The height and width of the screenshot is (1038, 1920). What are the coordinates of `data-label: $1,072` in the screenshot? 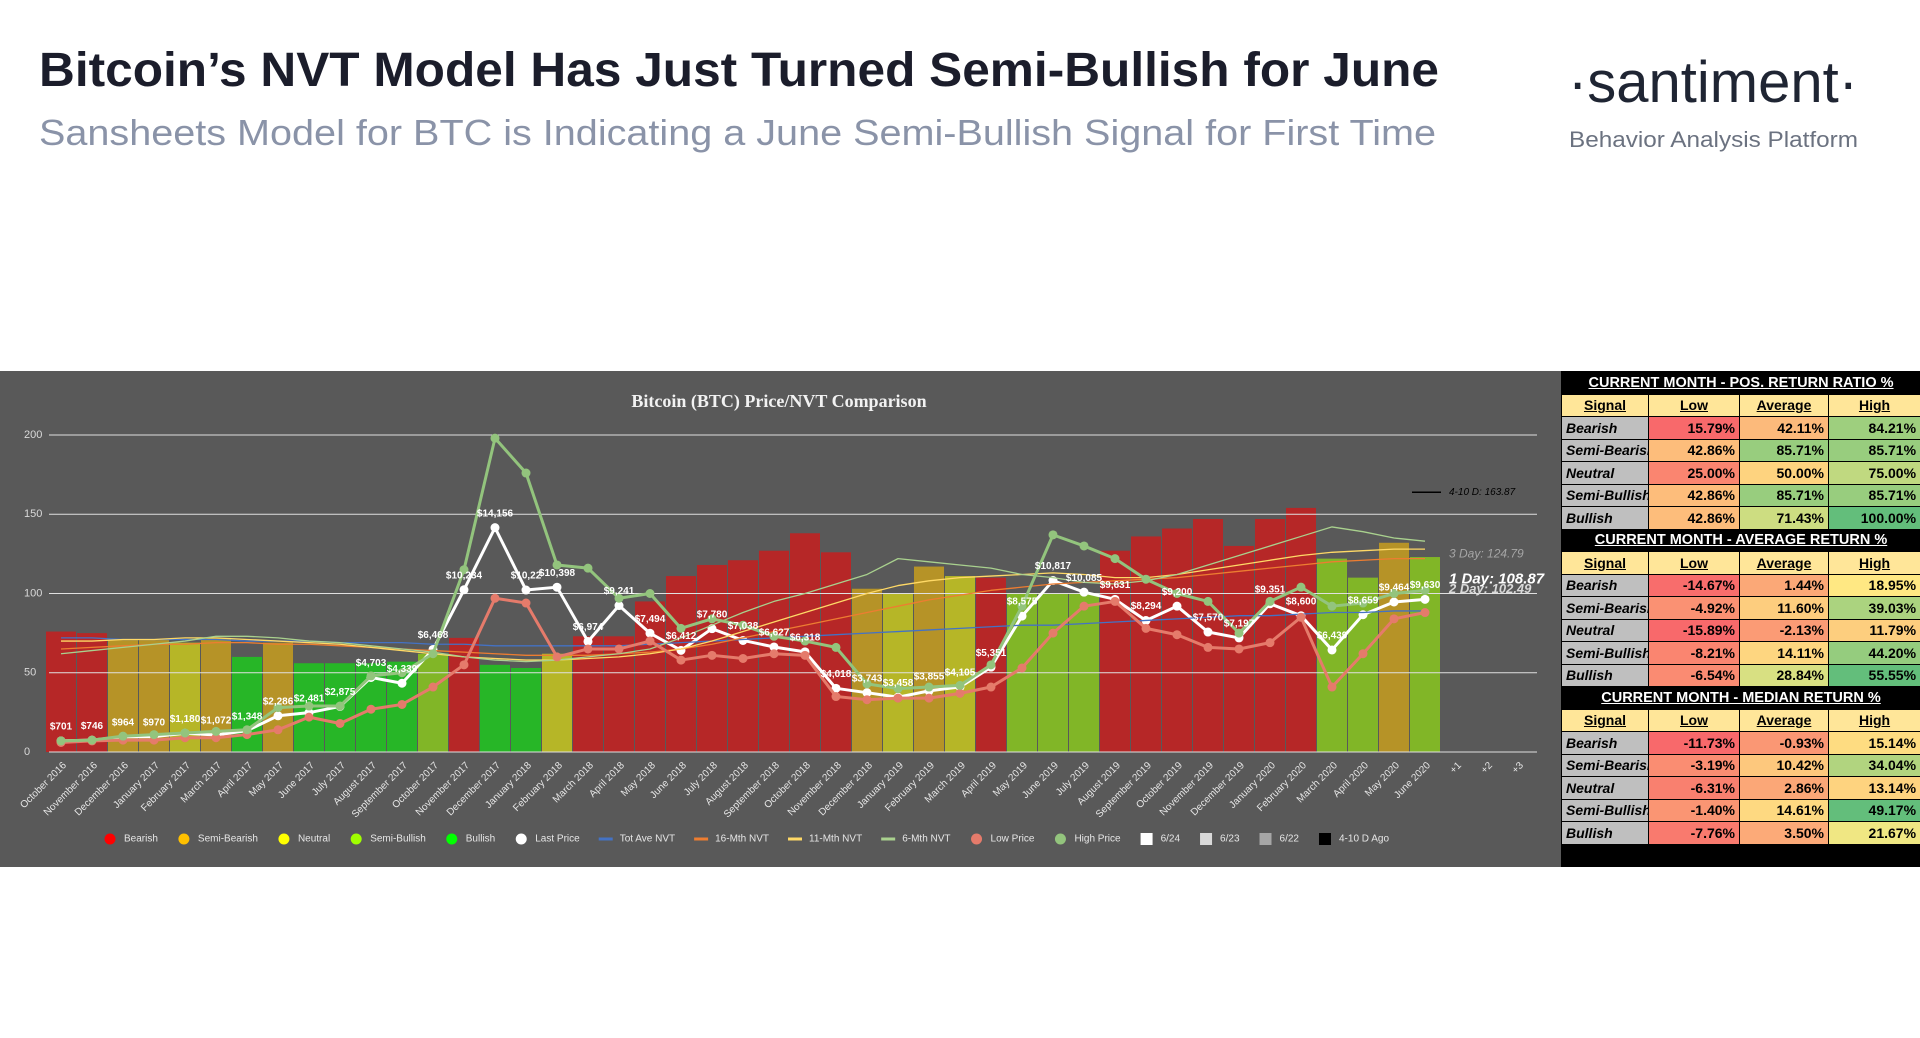 It's located at (216, 721).